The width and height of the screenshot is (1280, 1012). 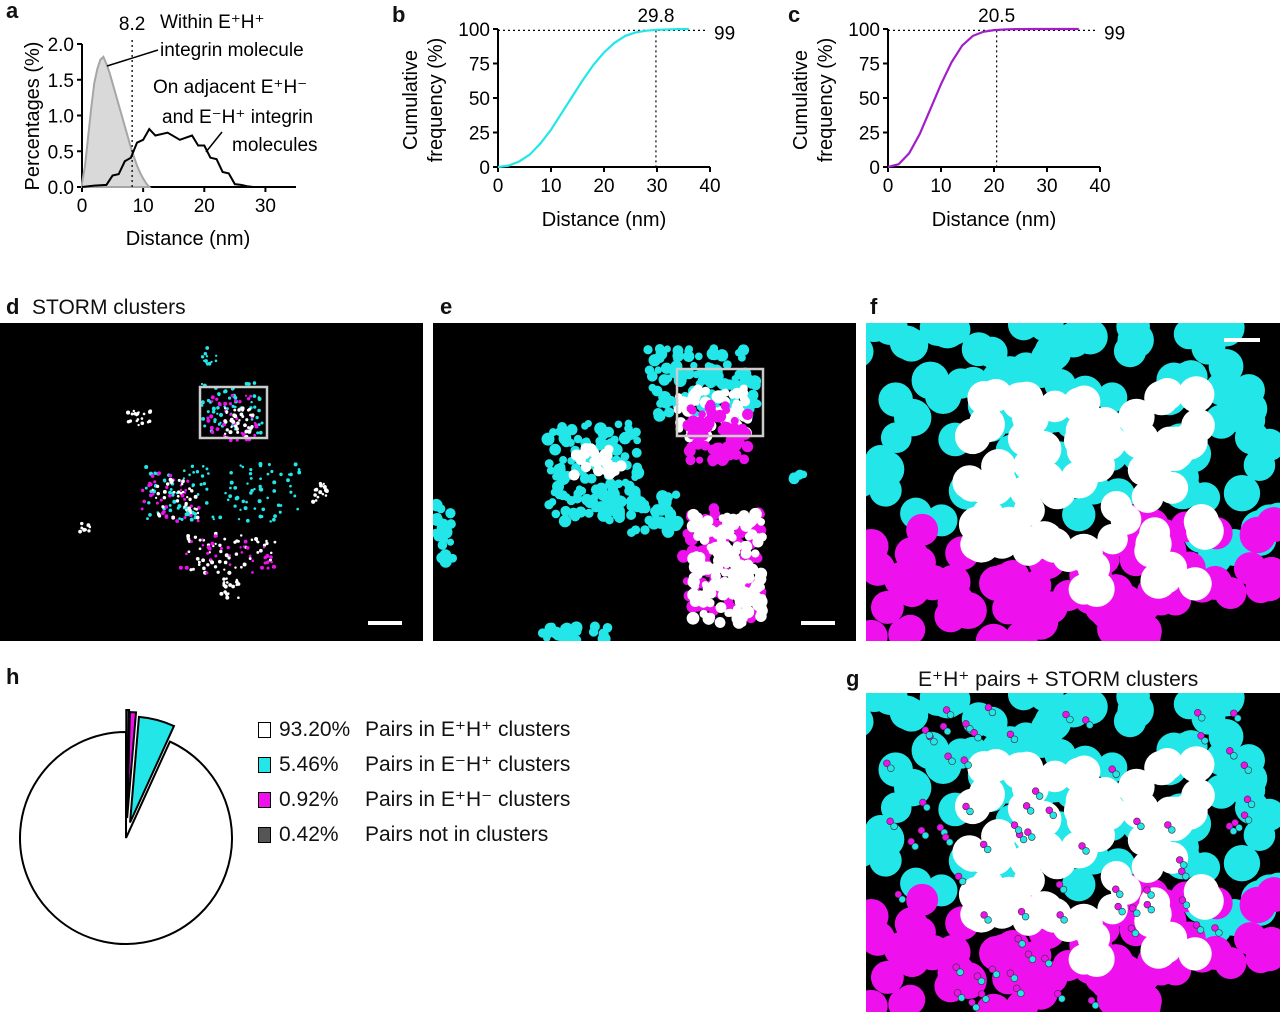 I want to click on x-tick-label: 20, so click(x=603, y=186).